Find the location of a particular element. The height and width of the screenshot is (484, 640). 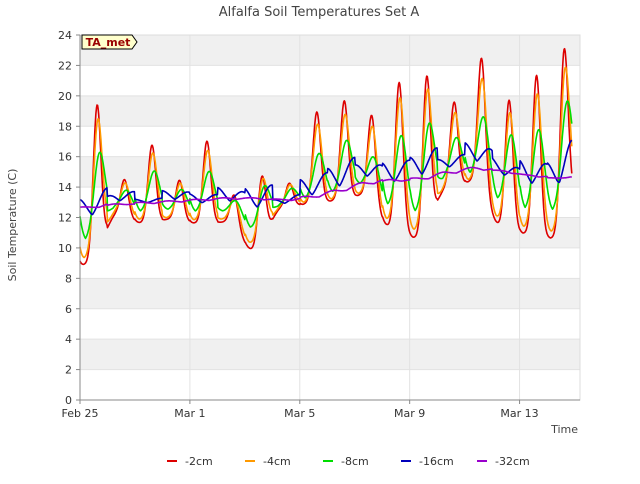

y-tick-label: 10 is located at coordinates (65, 248).